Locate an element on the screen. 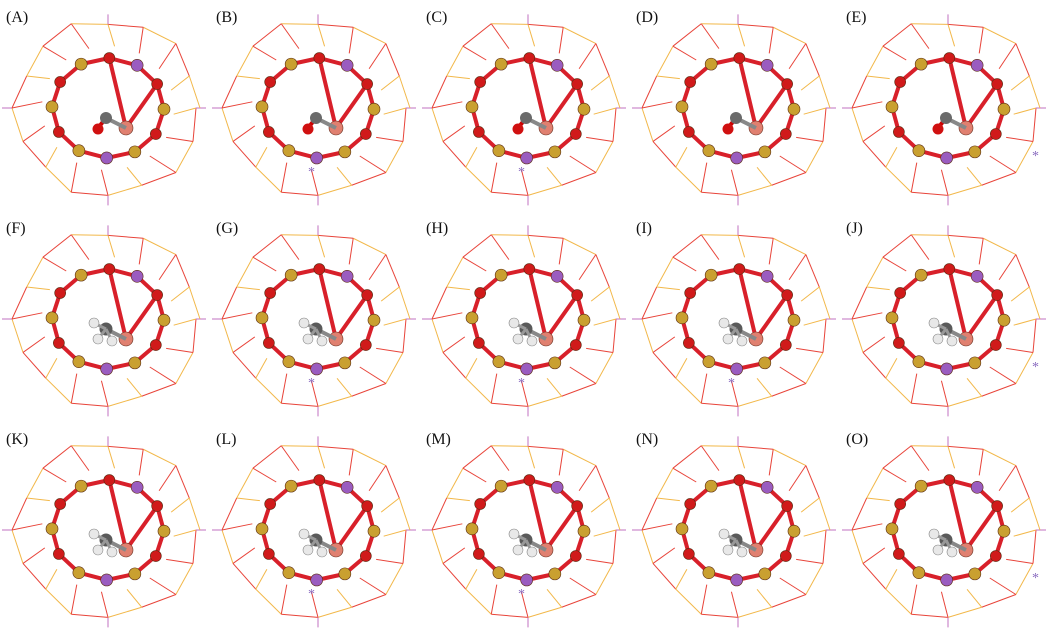 The image size is (1051, 634). panel: (M) * is located at coordinates (525, 527).